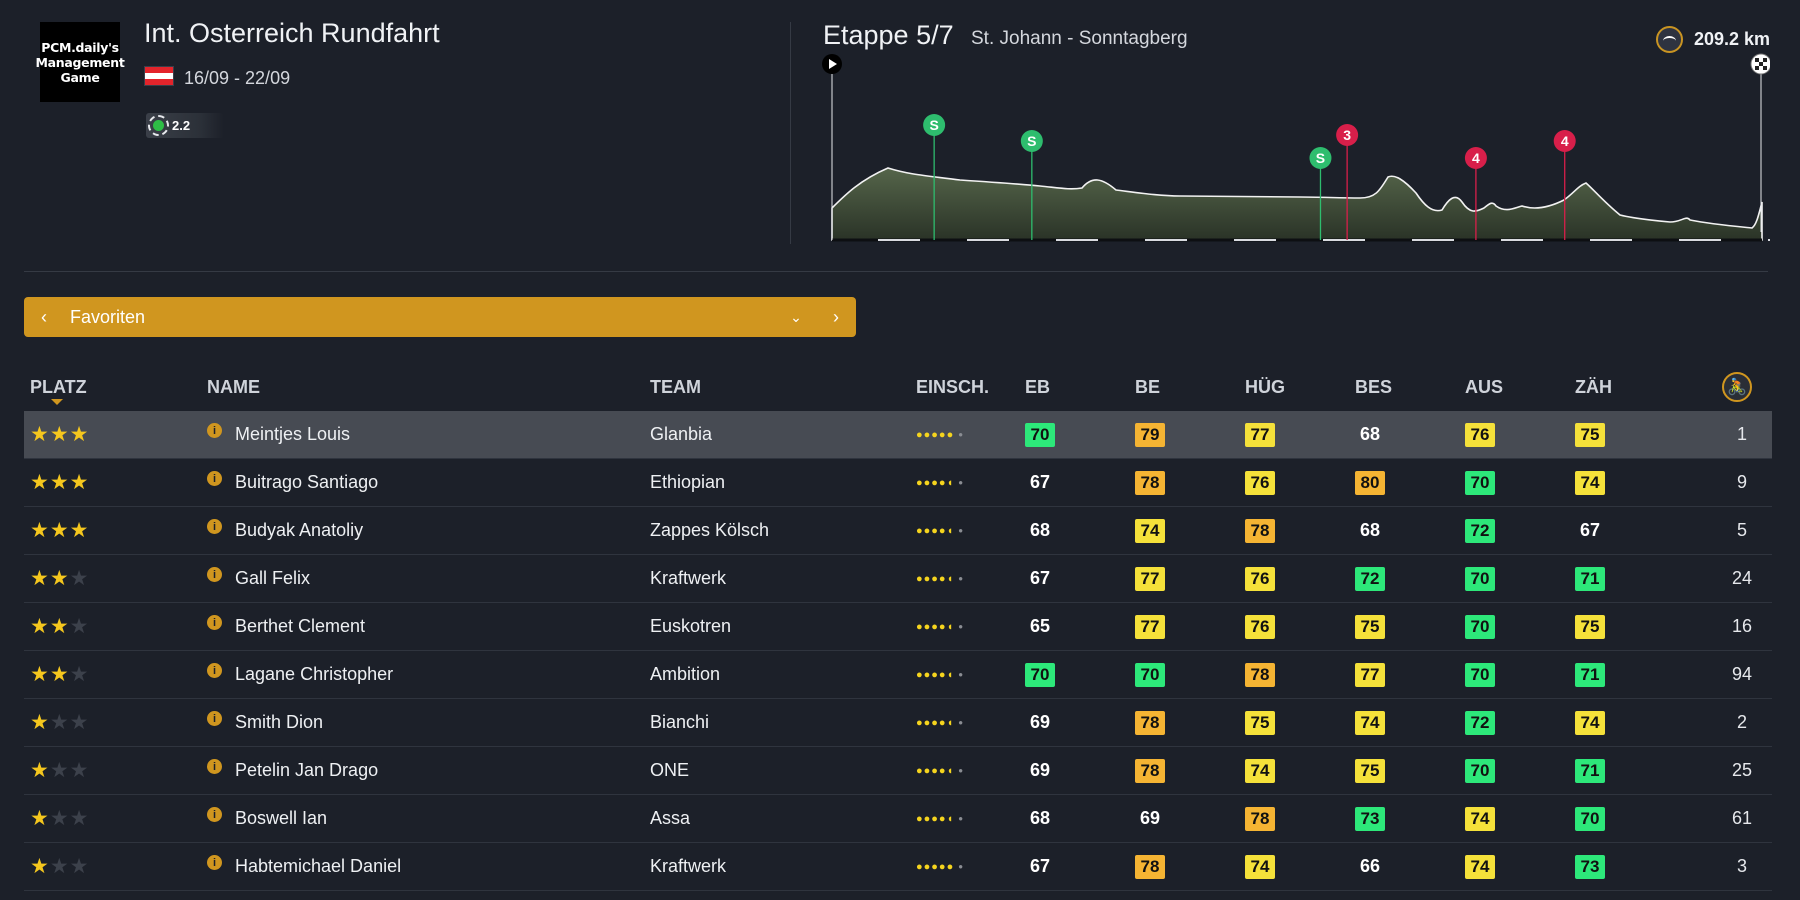  Describe the element at coordinates (898, 723) in the screenshot. I see `table-row: ★ ★ ★ i Smith Dion Bianchi ●●●●◖ ● 69 78 75 74 72 74 2` at that location.